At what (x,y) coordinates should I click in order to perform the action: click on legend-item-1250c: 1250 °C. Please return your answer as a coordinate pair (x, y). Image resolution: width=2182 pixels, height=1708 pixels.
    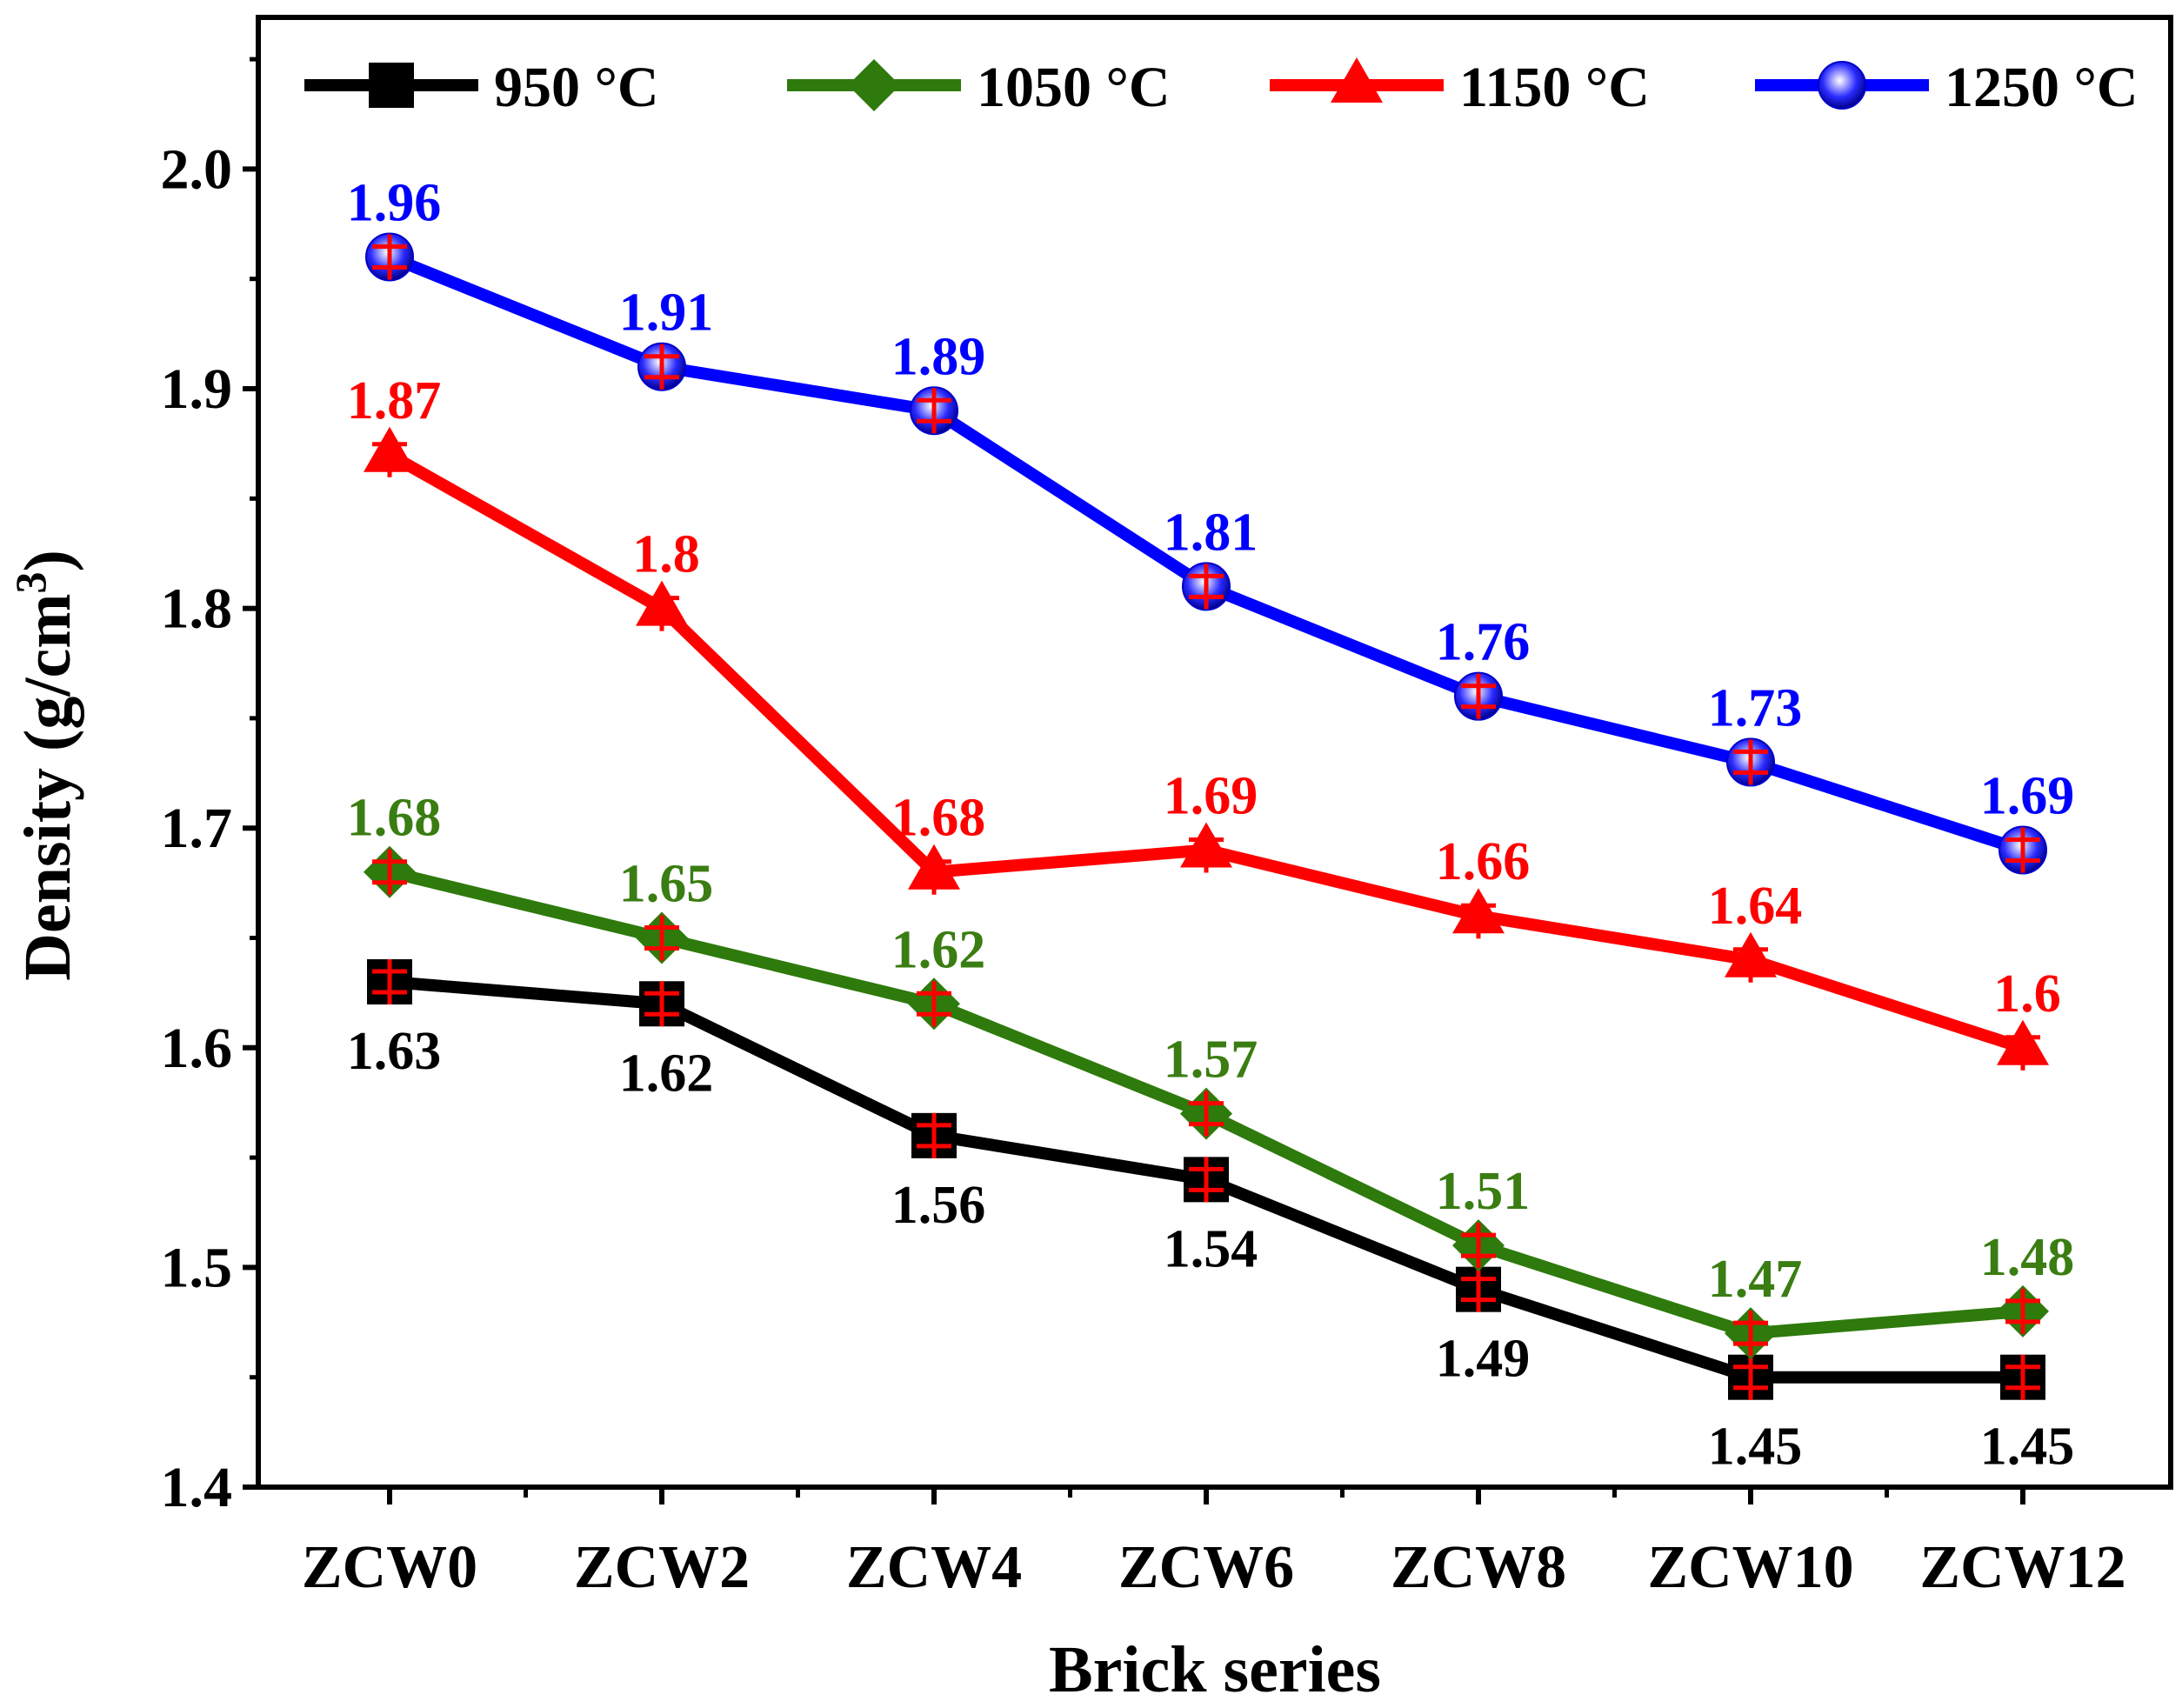
    Looking at the image, I should click on (1947, 87).